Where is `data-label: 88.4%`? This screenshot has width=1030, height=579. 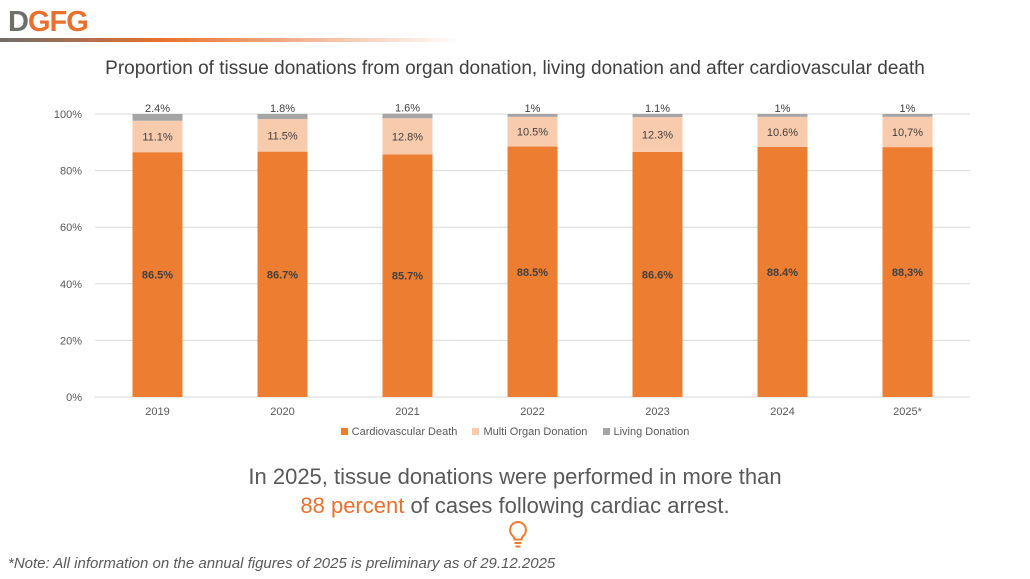 data-label: 88.4% is located at coordinates (782, 273).